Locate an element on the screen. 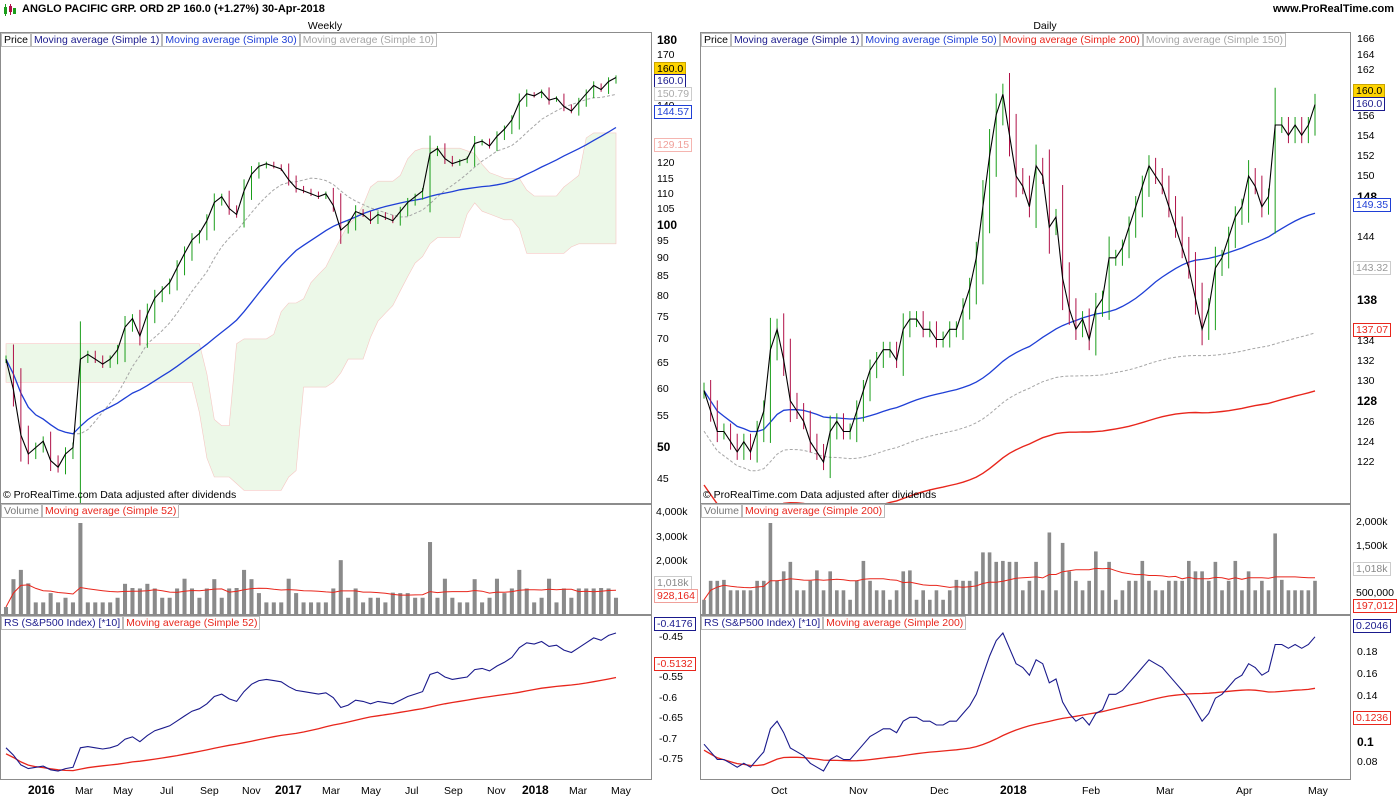  d-ytick: 150 is located at coordinates (1366, 176).